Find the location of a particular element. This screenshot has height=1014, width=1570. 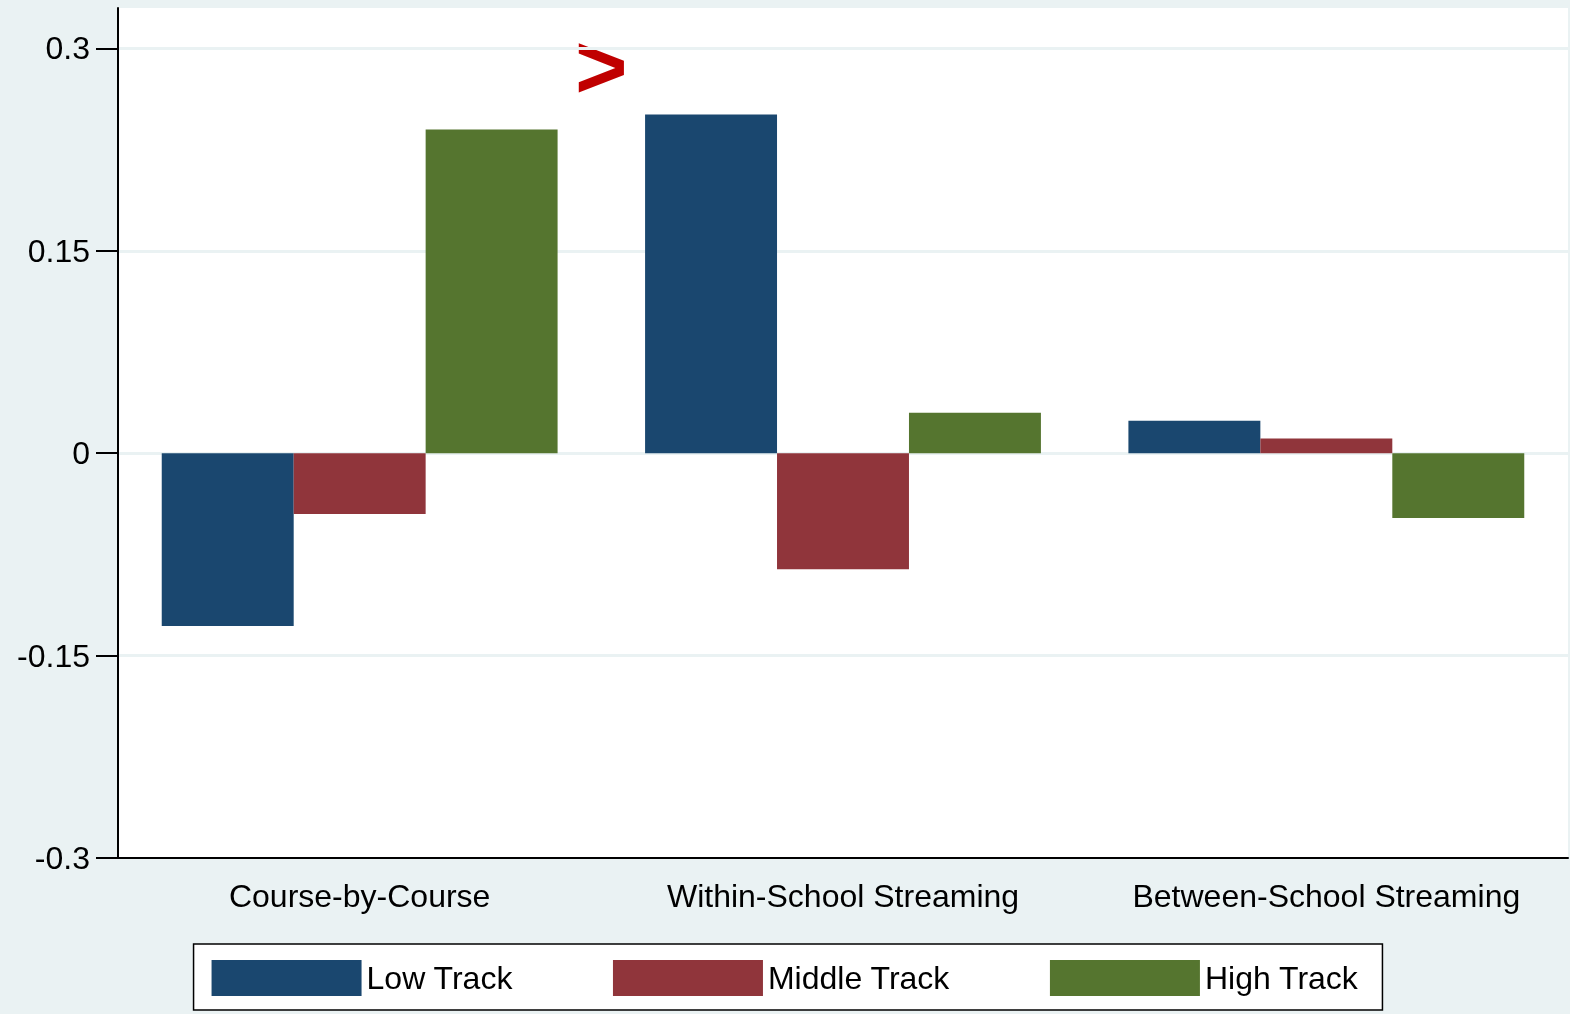

y-tick-label: -0.15 is located at coordinates (53, 655).